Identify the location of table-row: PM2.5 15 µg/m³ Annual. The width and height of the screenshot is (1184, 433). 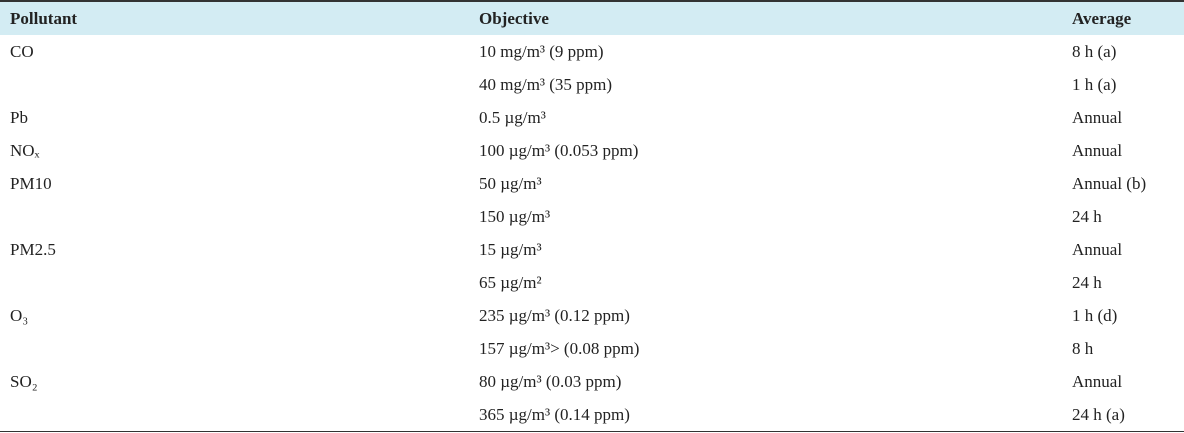
(592, 249).